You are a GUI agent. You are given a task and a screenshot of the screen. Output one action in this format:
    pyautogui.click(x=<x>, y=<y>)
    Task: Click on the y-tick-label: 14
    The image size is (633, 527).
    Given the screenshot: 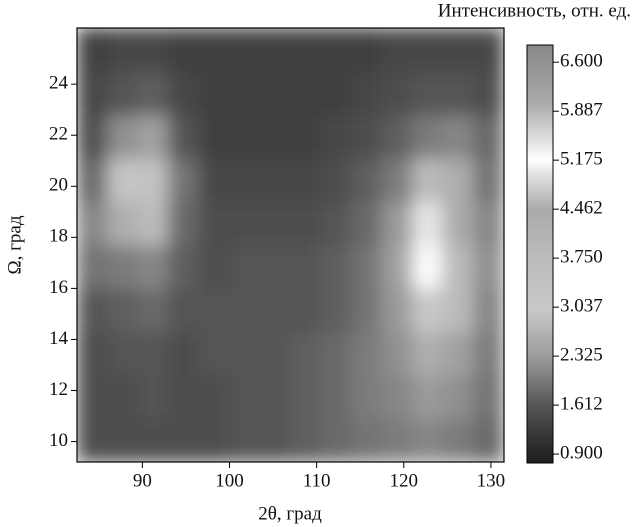 What is the action you would take?
    pyautogui.click(x=59, y=338)
    